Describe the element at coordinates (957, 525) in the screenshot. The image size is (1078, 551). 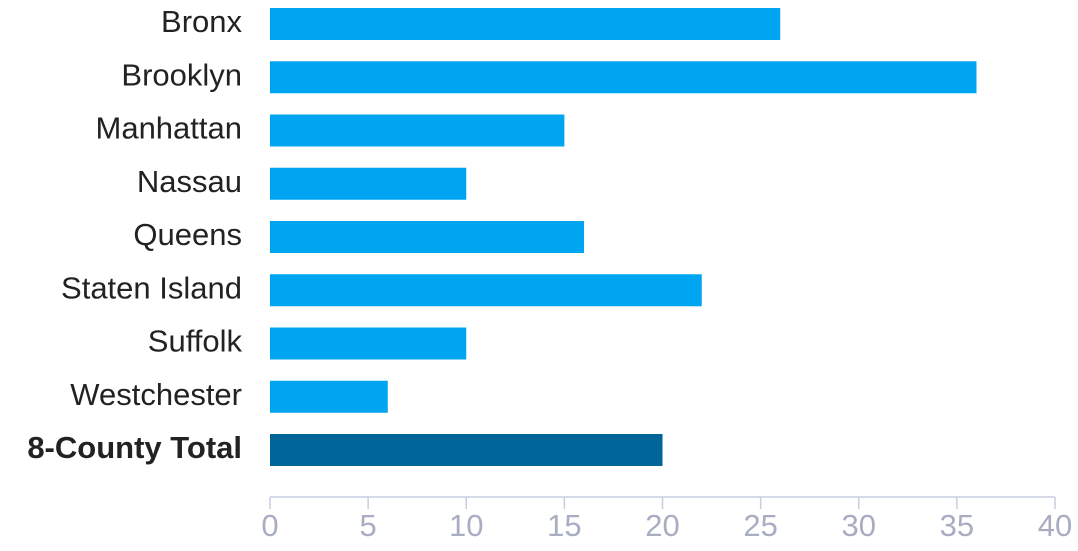
I see `x-tick-label: 35` at that location.